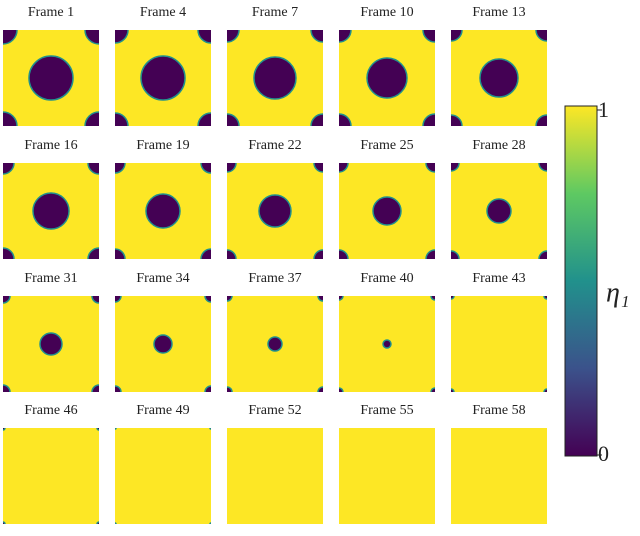 This screenshot has width=640, height=536. Describe the element at coordinates (498, 410) in the screenshot. I see `frame-title: Frame 58` at that location.